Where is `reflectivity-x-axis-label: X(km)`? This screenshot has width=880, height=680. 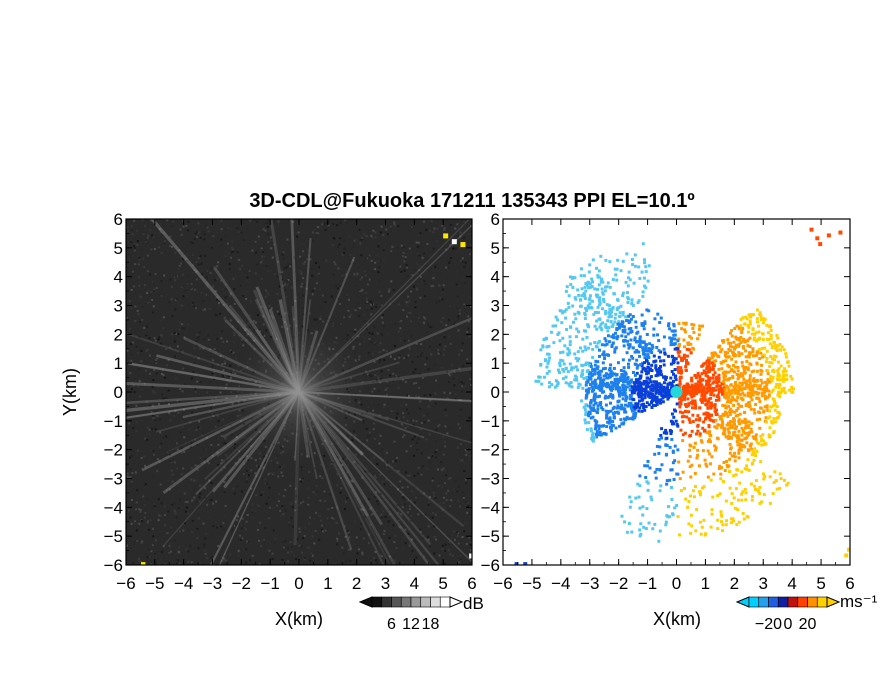
reflectivity-x-axis-label: X(km) is located at coordinates (299, 619).